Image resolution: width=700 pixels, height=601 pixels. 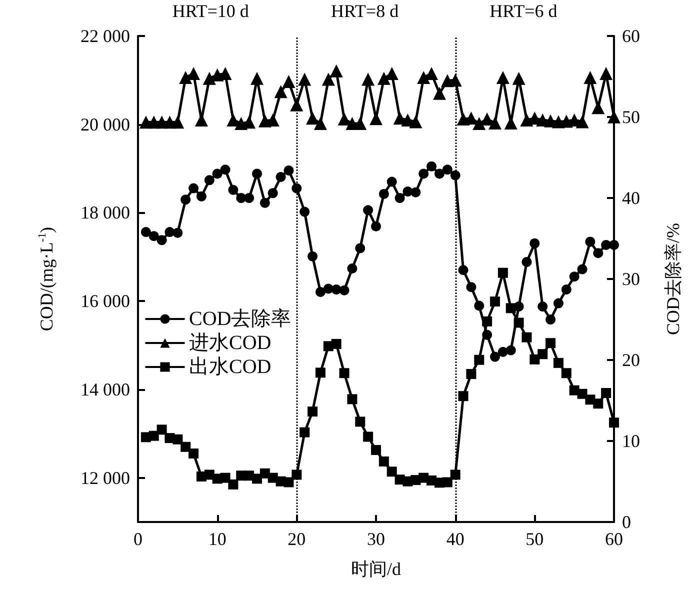 What do you see at coordinates (210, 11) in the screenshot?
I see `text: HRT=10 d` at bounding box center [210, 11].